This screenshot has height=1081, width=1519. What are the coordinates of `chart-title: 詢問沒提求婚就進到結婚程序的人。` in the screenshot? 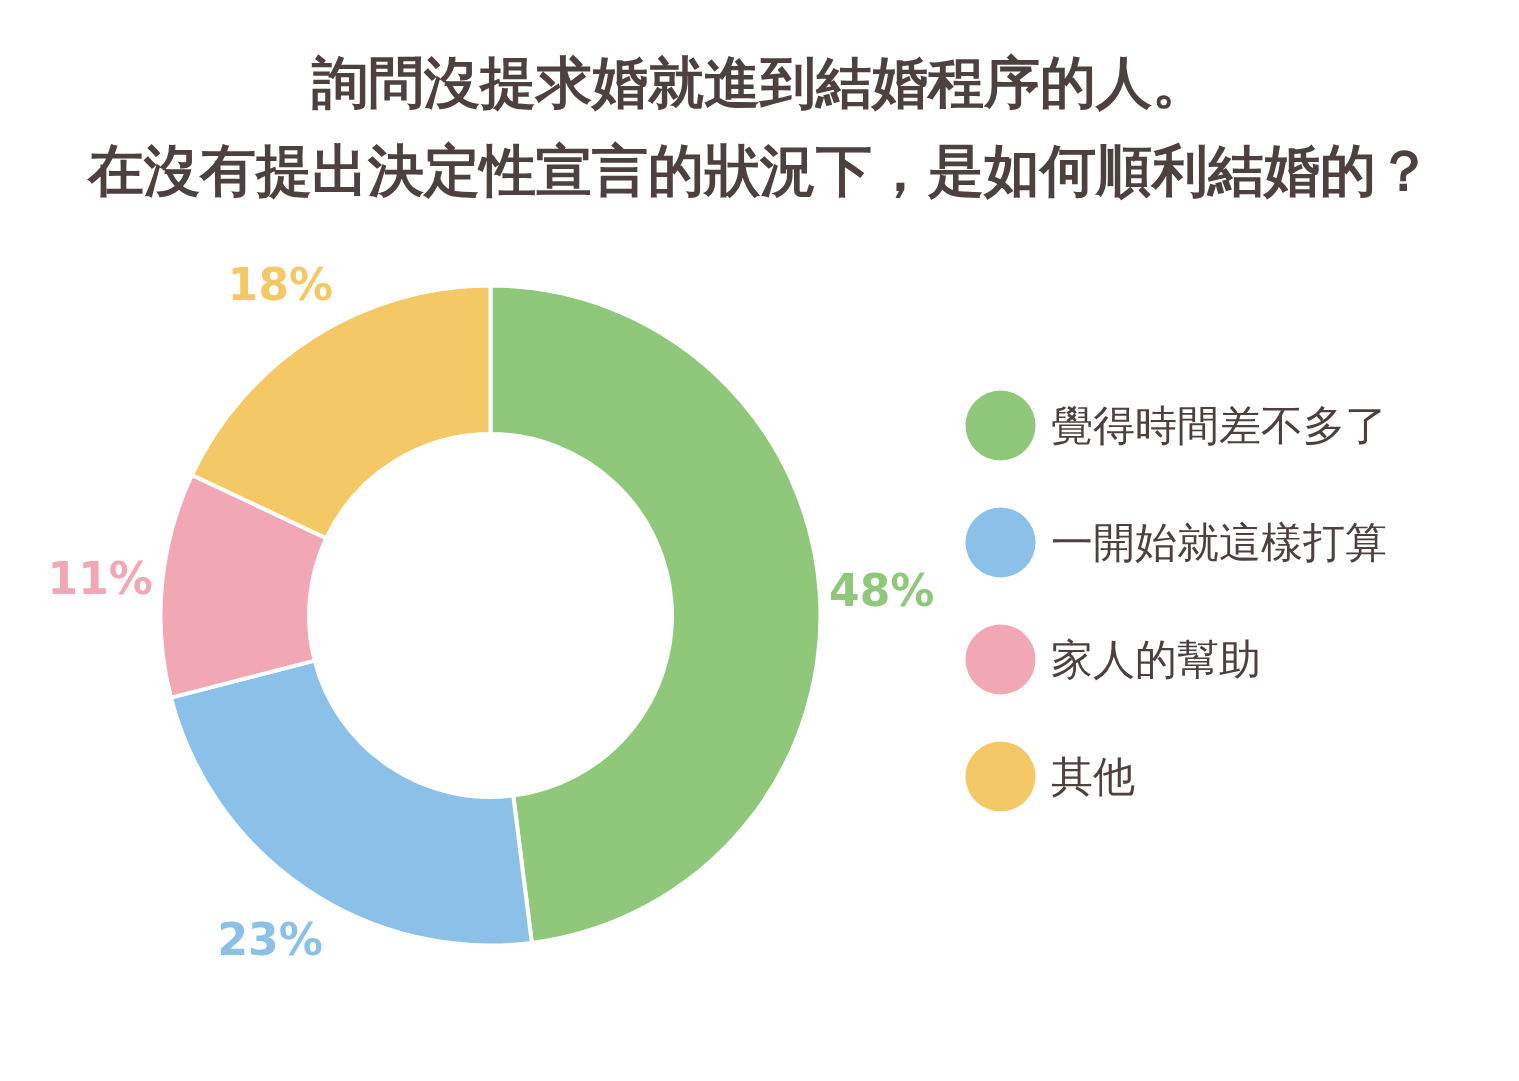 It's located at (759, 82).